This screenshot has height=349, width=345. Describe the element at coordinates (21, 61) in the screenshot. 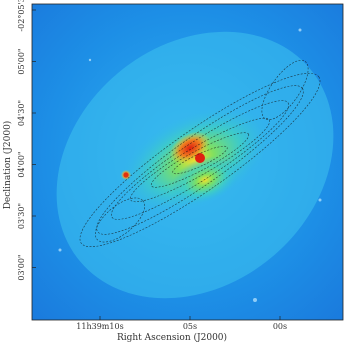

I see `y-tick-label: 05'00"` at that location.